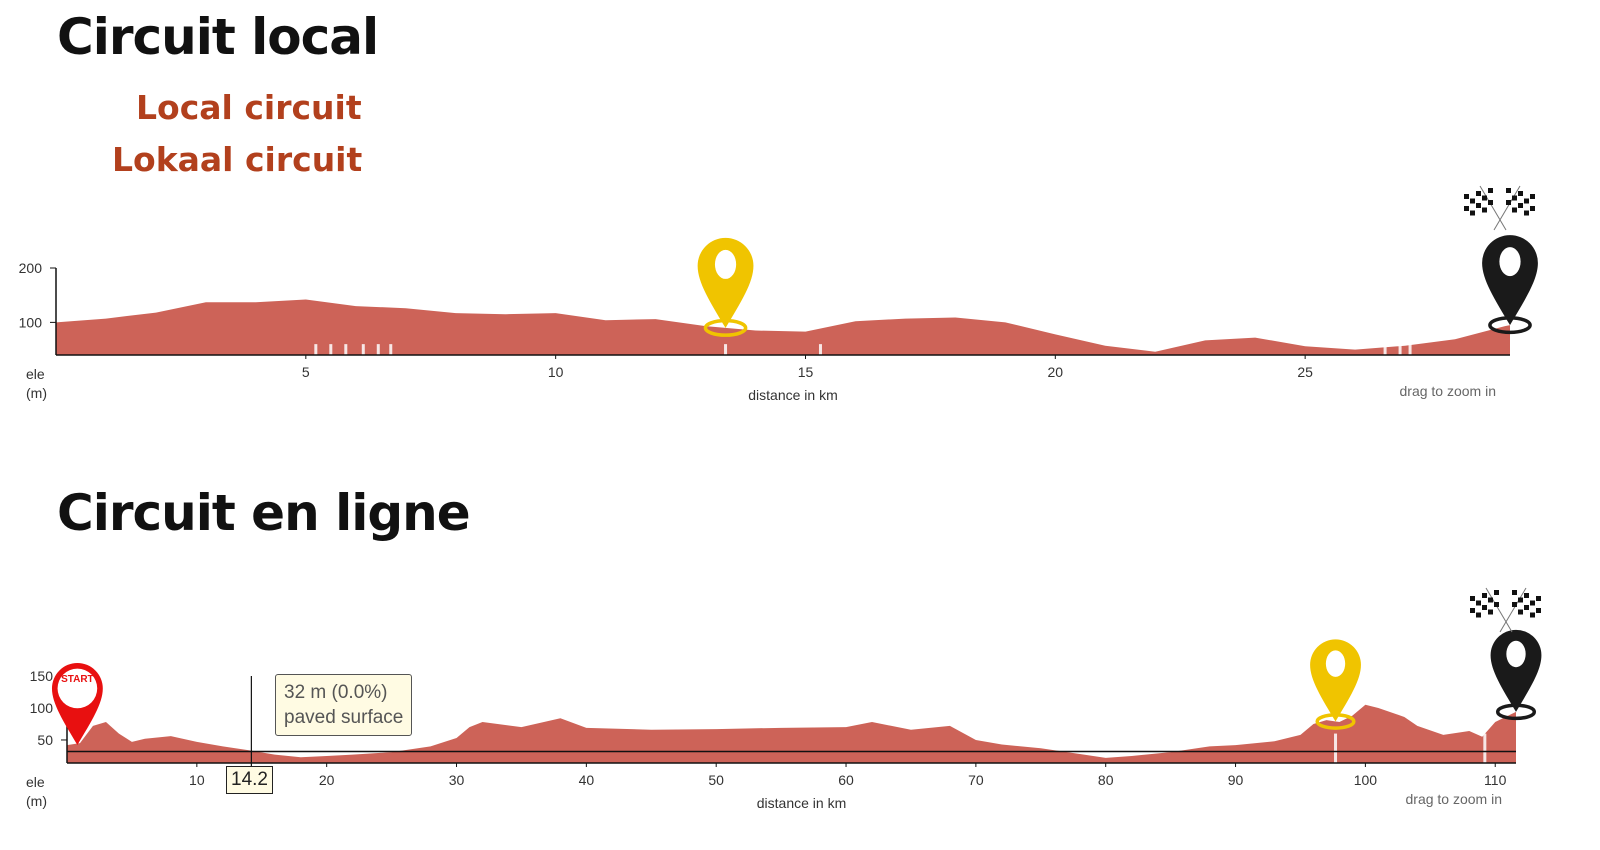  I want to click on x-tick-label: 40, so click(587, 780).